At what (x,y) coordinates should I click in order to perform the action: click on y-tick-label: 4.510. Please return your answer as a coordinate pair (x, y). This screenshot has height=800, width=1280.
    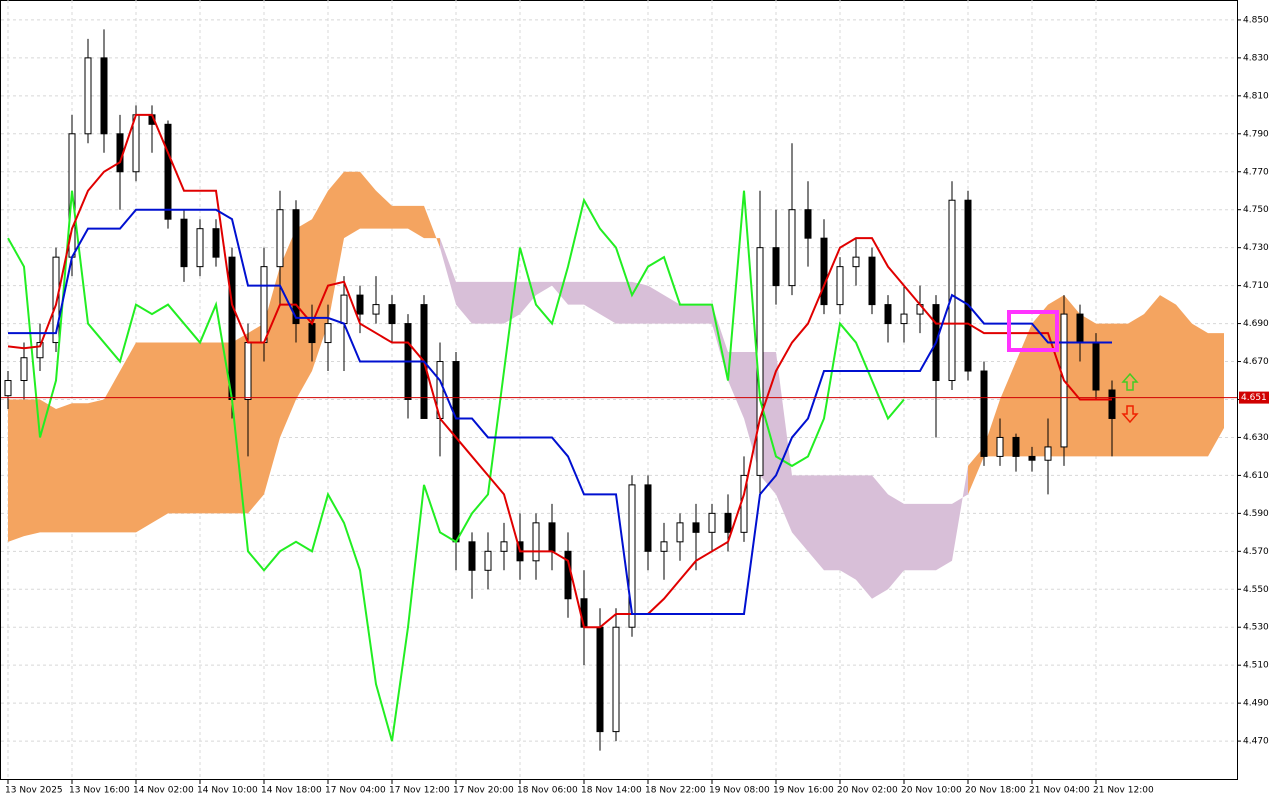
    Looking at the image, I should click on (1256, 666).